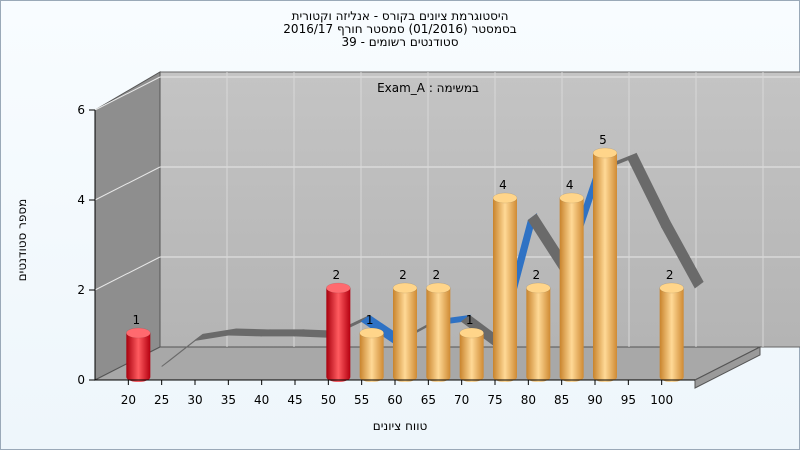 The image size is (800, 450). I want to click on trend-segment, so click(682, 254).